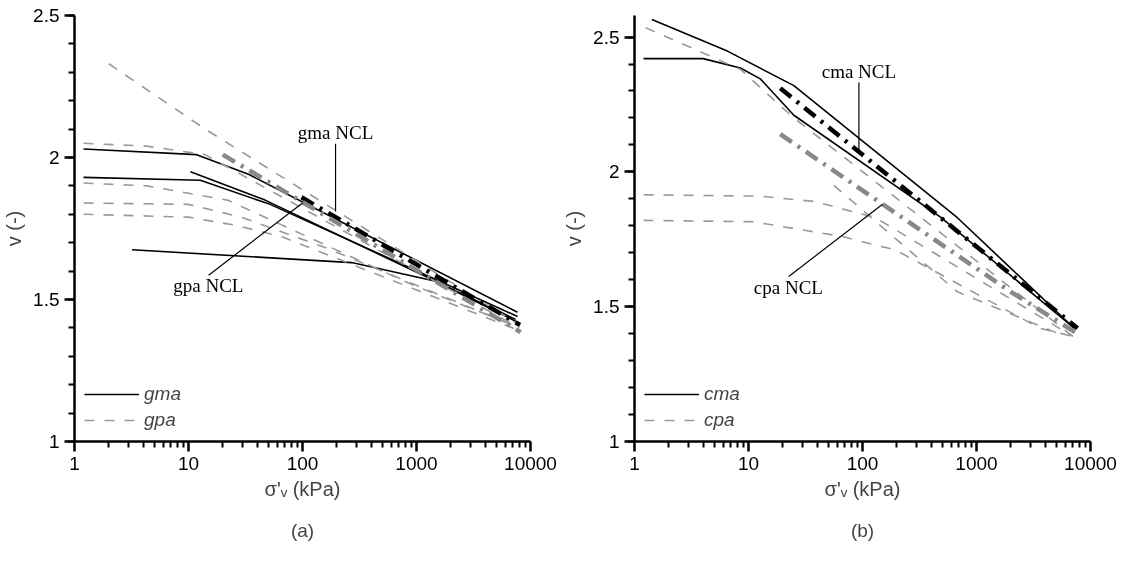  What do you see at coordinates (208, 286) in the screenshot?
I see `annotation: gpa NCL` at bounding box center [208, 286].